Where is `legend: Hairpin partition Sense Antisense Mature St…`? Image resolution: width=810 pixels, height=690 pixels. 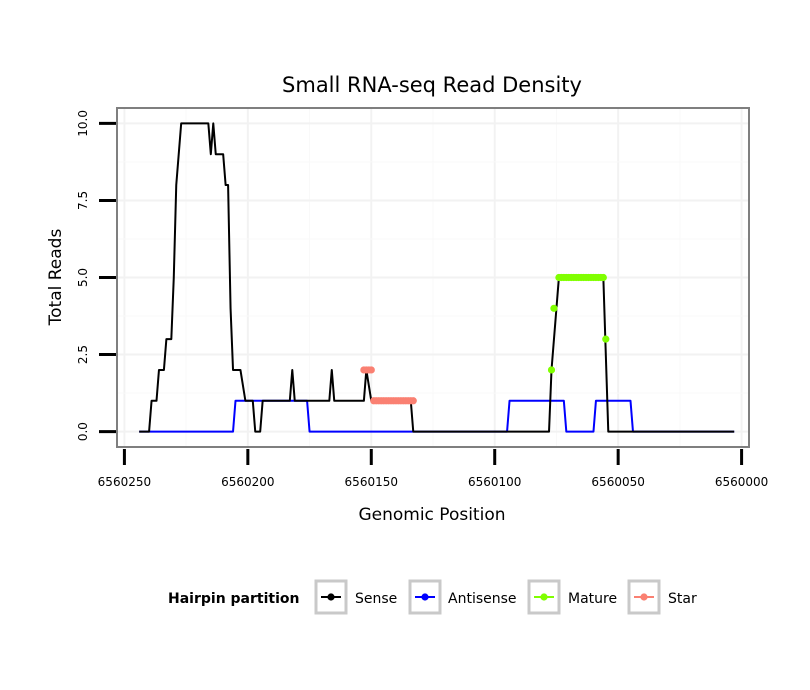
legend: Hairpin partition Sense Antisense Mature St… is located at coordinates (432, 597).